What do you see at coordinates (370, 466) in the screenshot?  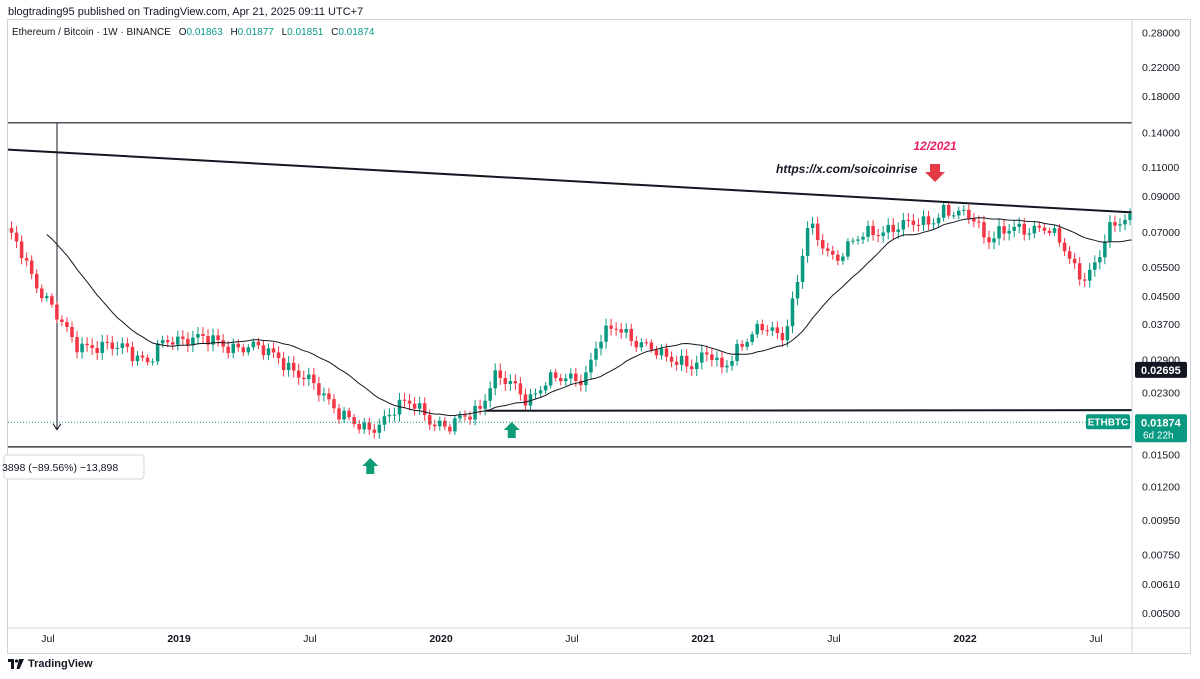 I see `up-arrow-icon` at bounding box center [370, 466].